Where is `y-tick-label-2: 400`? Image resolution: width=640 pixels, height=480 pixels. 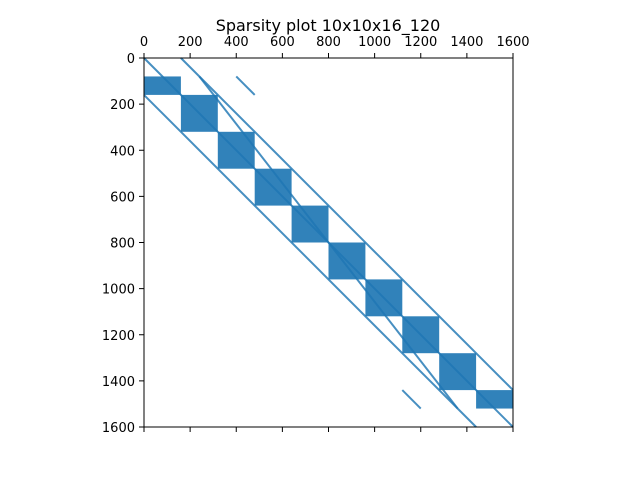 y-tick-label-2: 400 is located at coordinates (122, 151).